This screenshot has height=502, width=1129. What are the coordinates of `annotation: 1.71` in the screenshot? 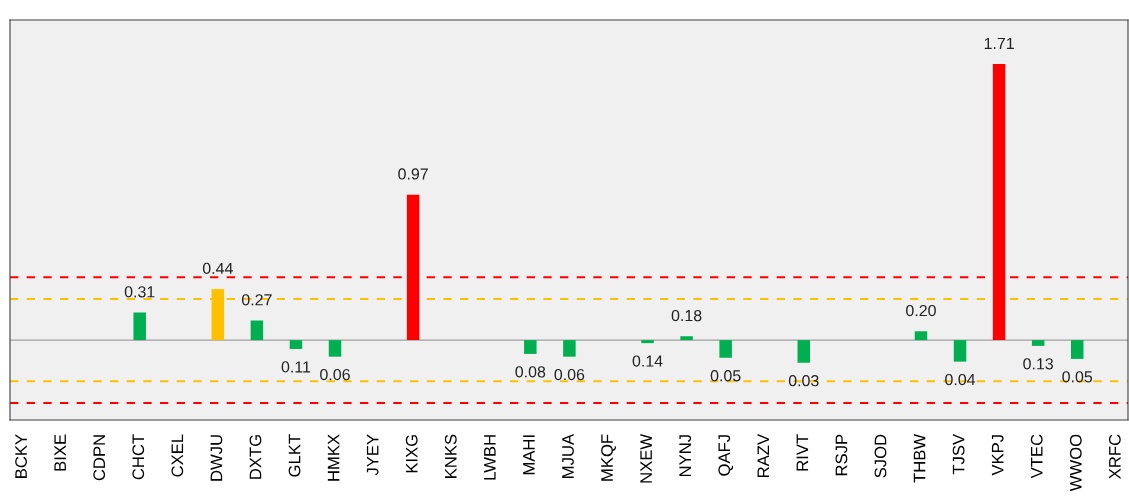 It's located at (999, 43).